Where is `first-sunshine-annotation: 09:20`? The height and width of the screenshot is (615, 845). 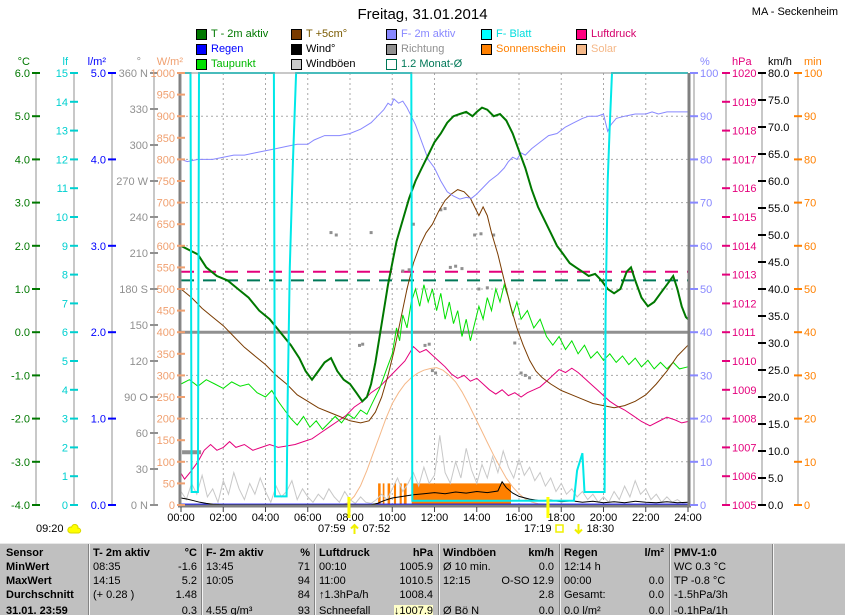
first-sunshine-annotation: 09:20 is located at coordinates (59, 529).